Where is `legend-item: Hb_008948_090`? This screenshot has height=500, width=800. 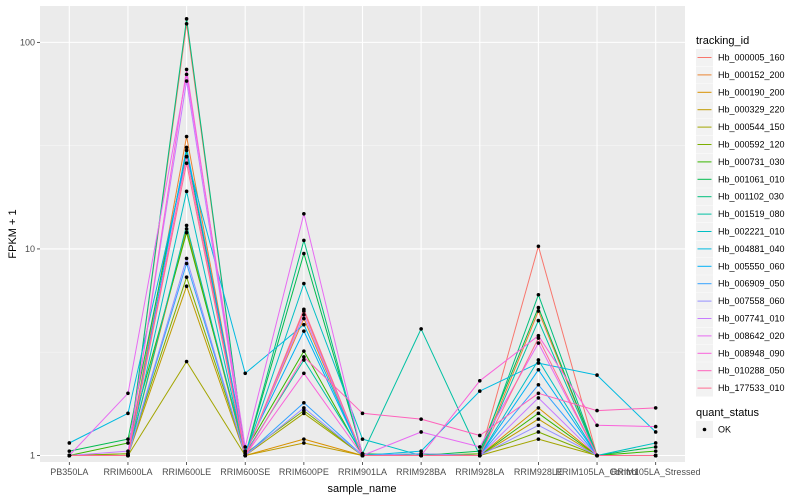 legend-item: Hb_008948_090 is located at coordinates (740, 353).